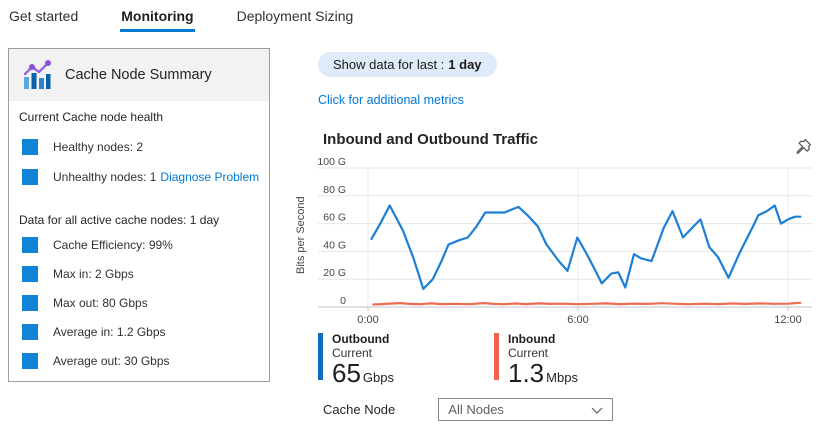 The width and height of the screenshot is (824, 428). I want to click on chevron-down-icon, so click(597, 409).